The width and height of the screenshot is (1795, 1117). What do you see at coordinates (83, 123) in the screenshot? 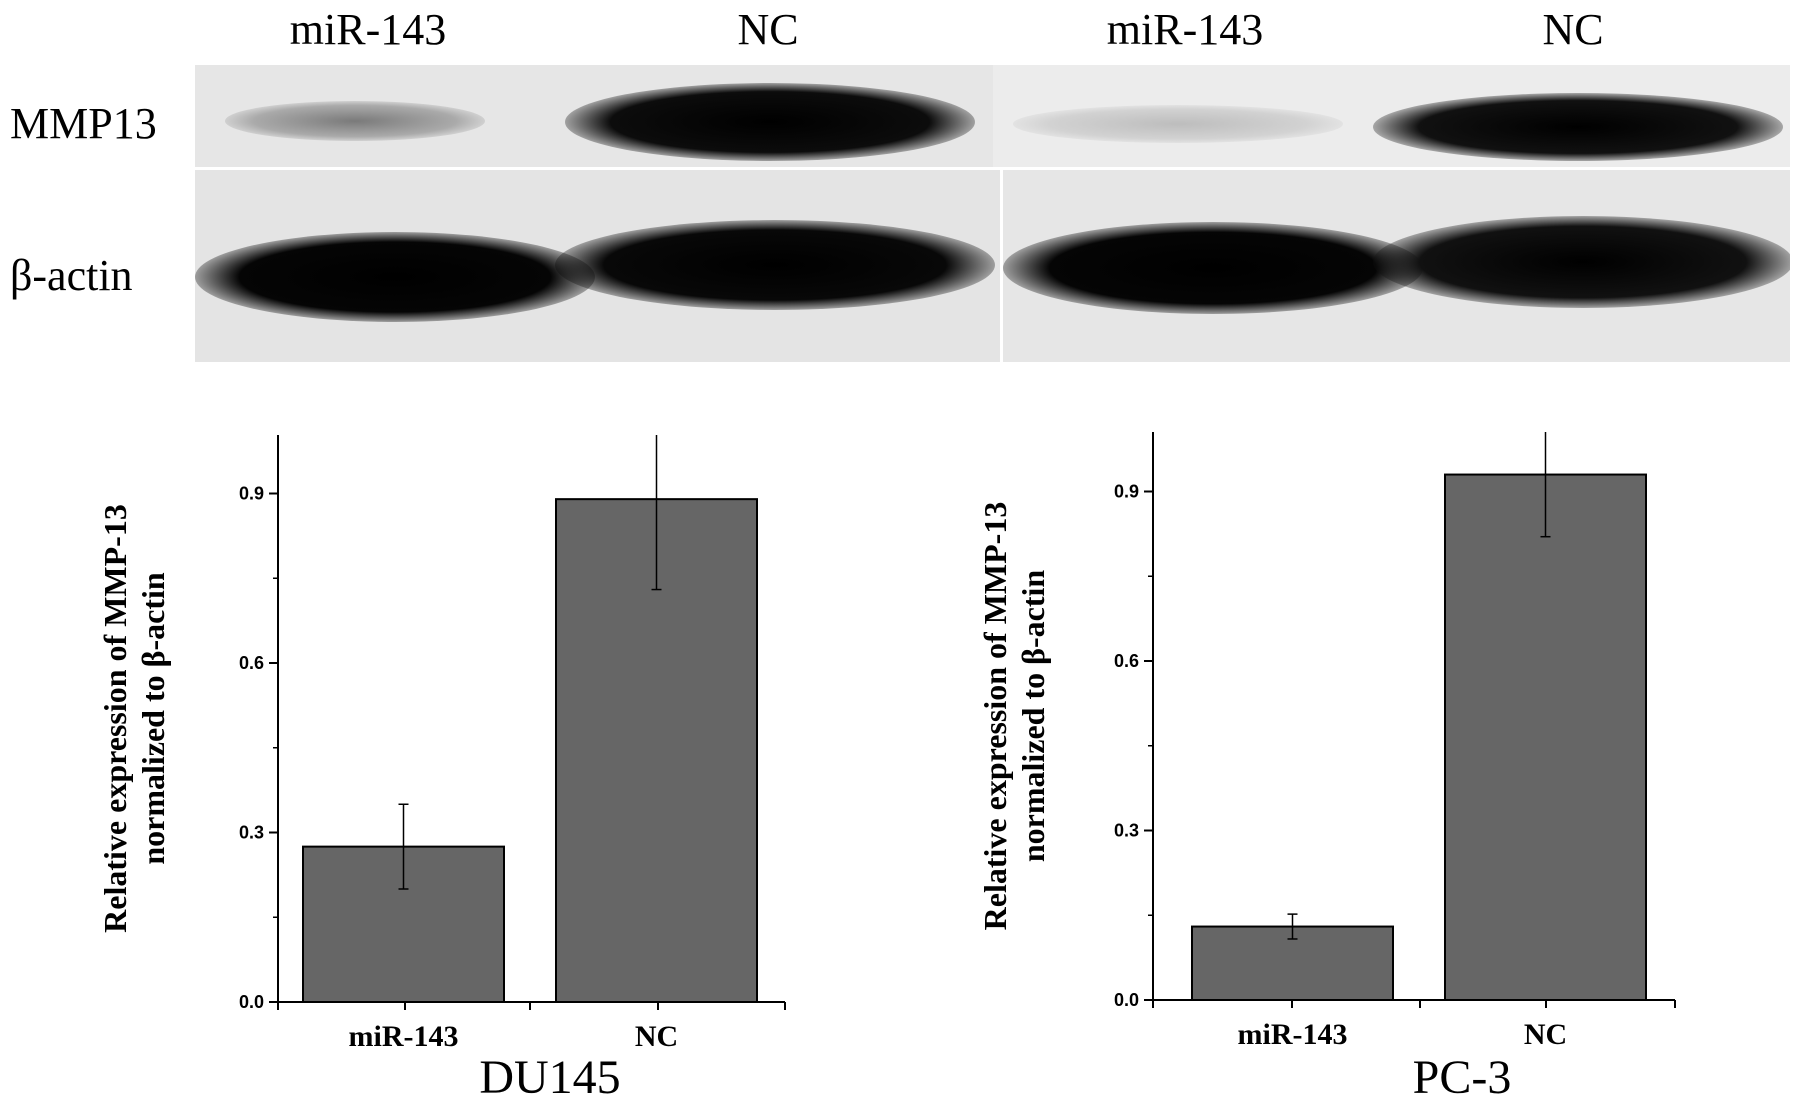
I see `blot-row-label-mmp13: MMP13` at bounding box center [83, 123].